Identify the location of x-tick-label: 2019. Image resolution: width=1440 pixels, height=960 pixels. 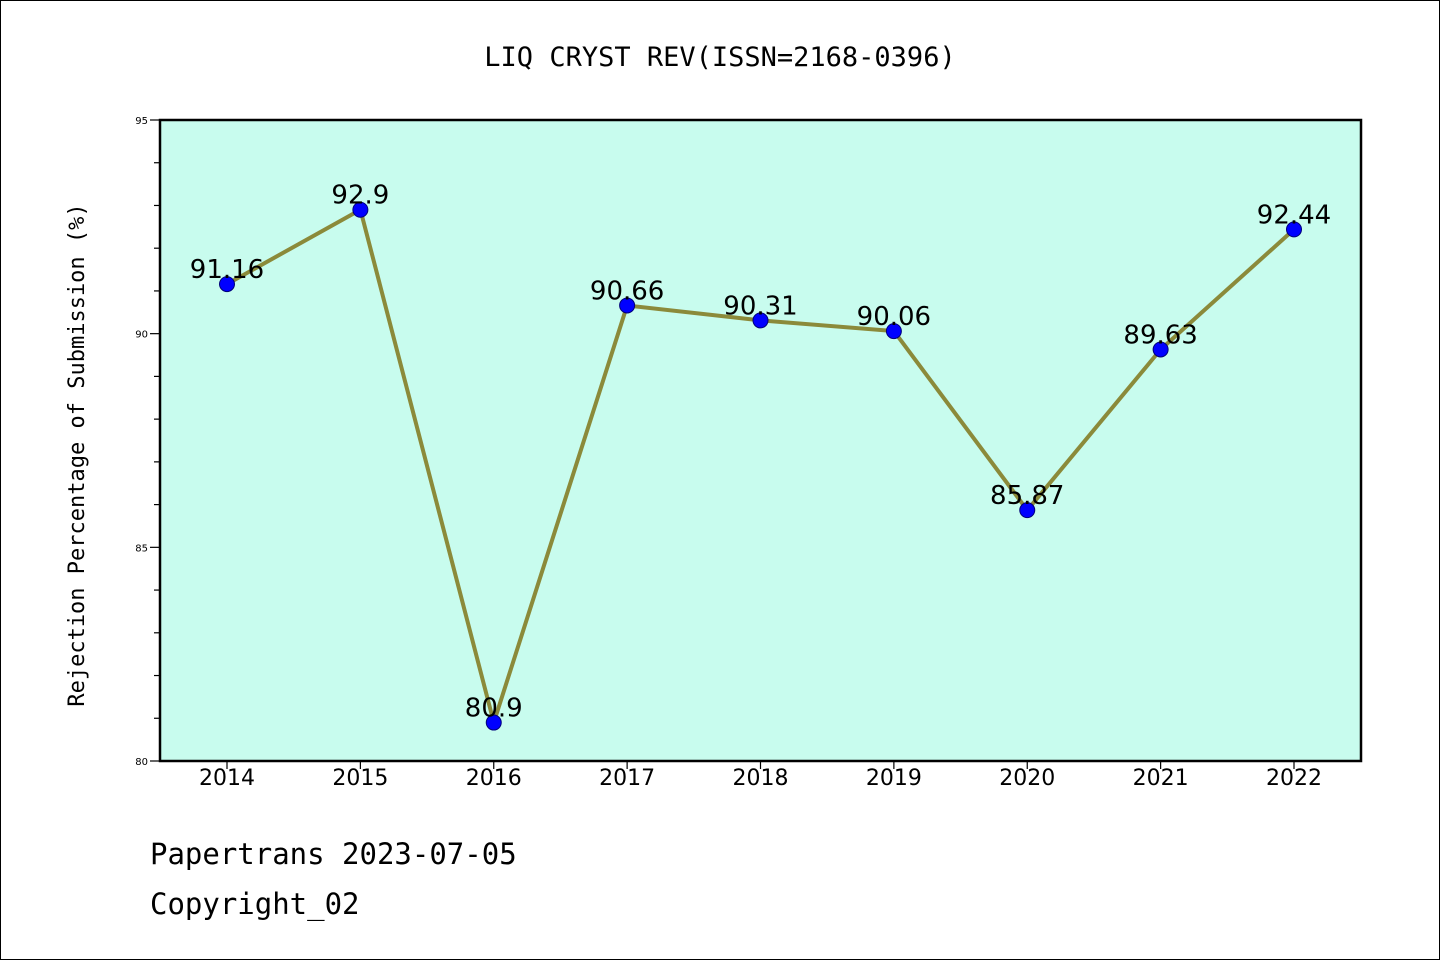
(894, 778).